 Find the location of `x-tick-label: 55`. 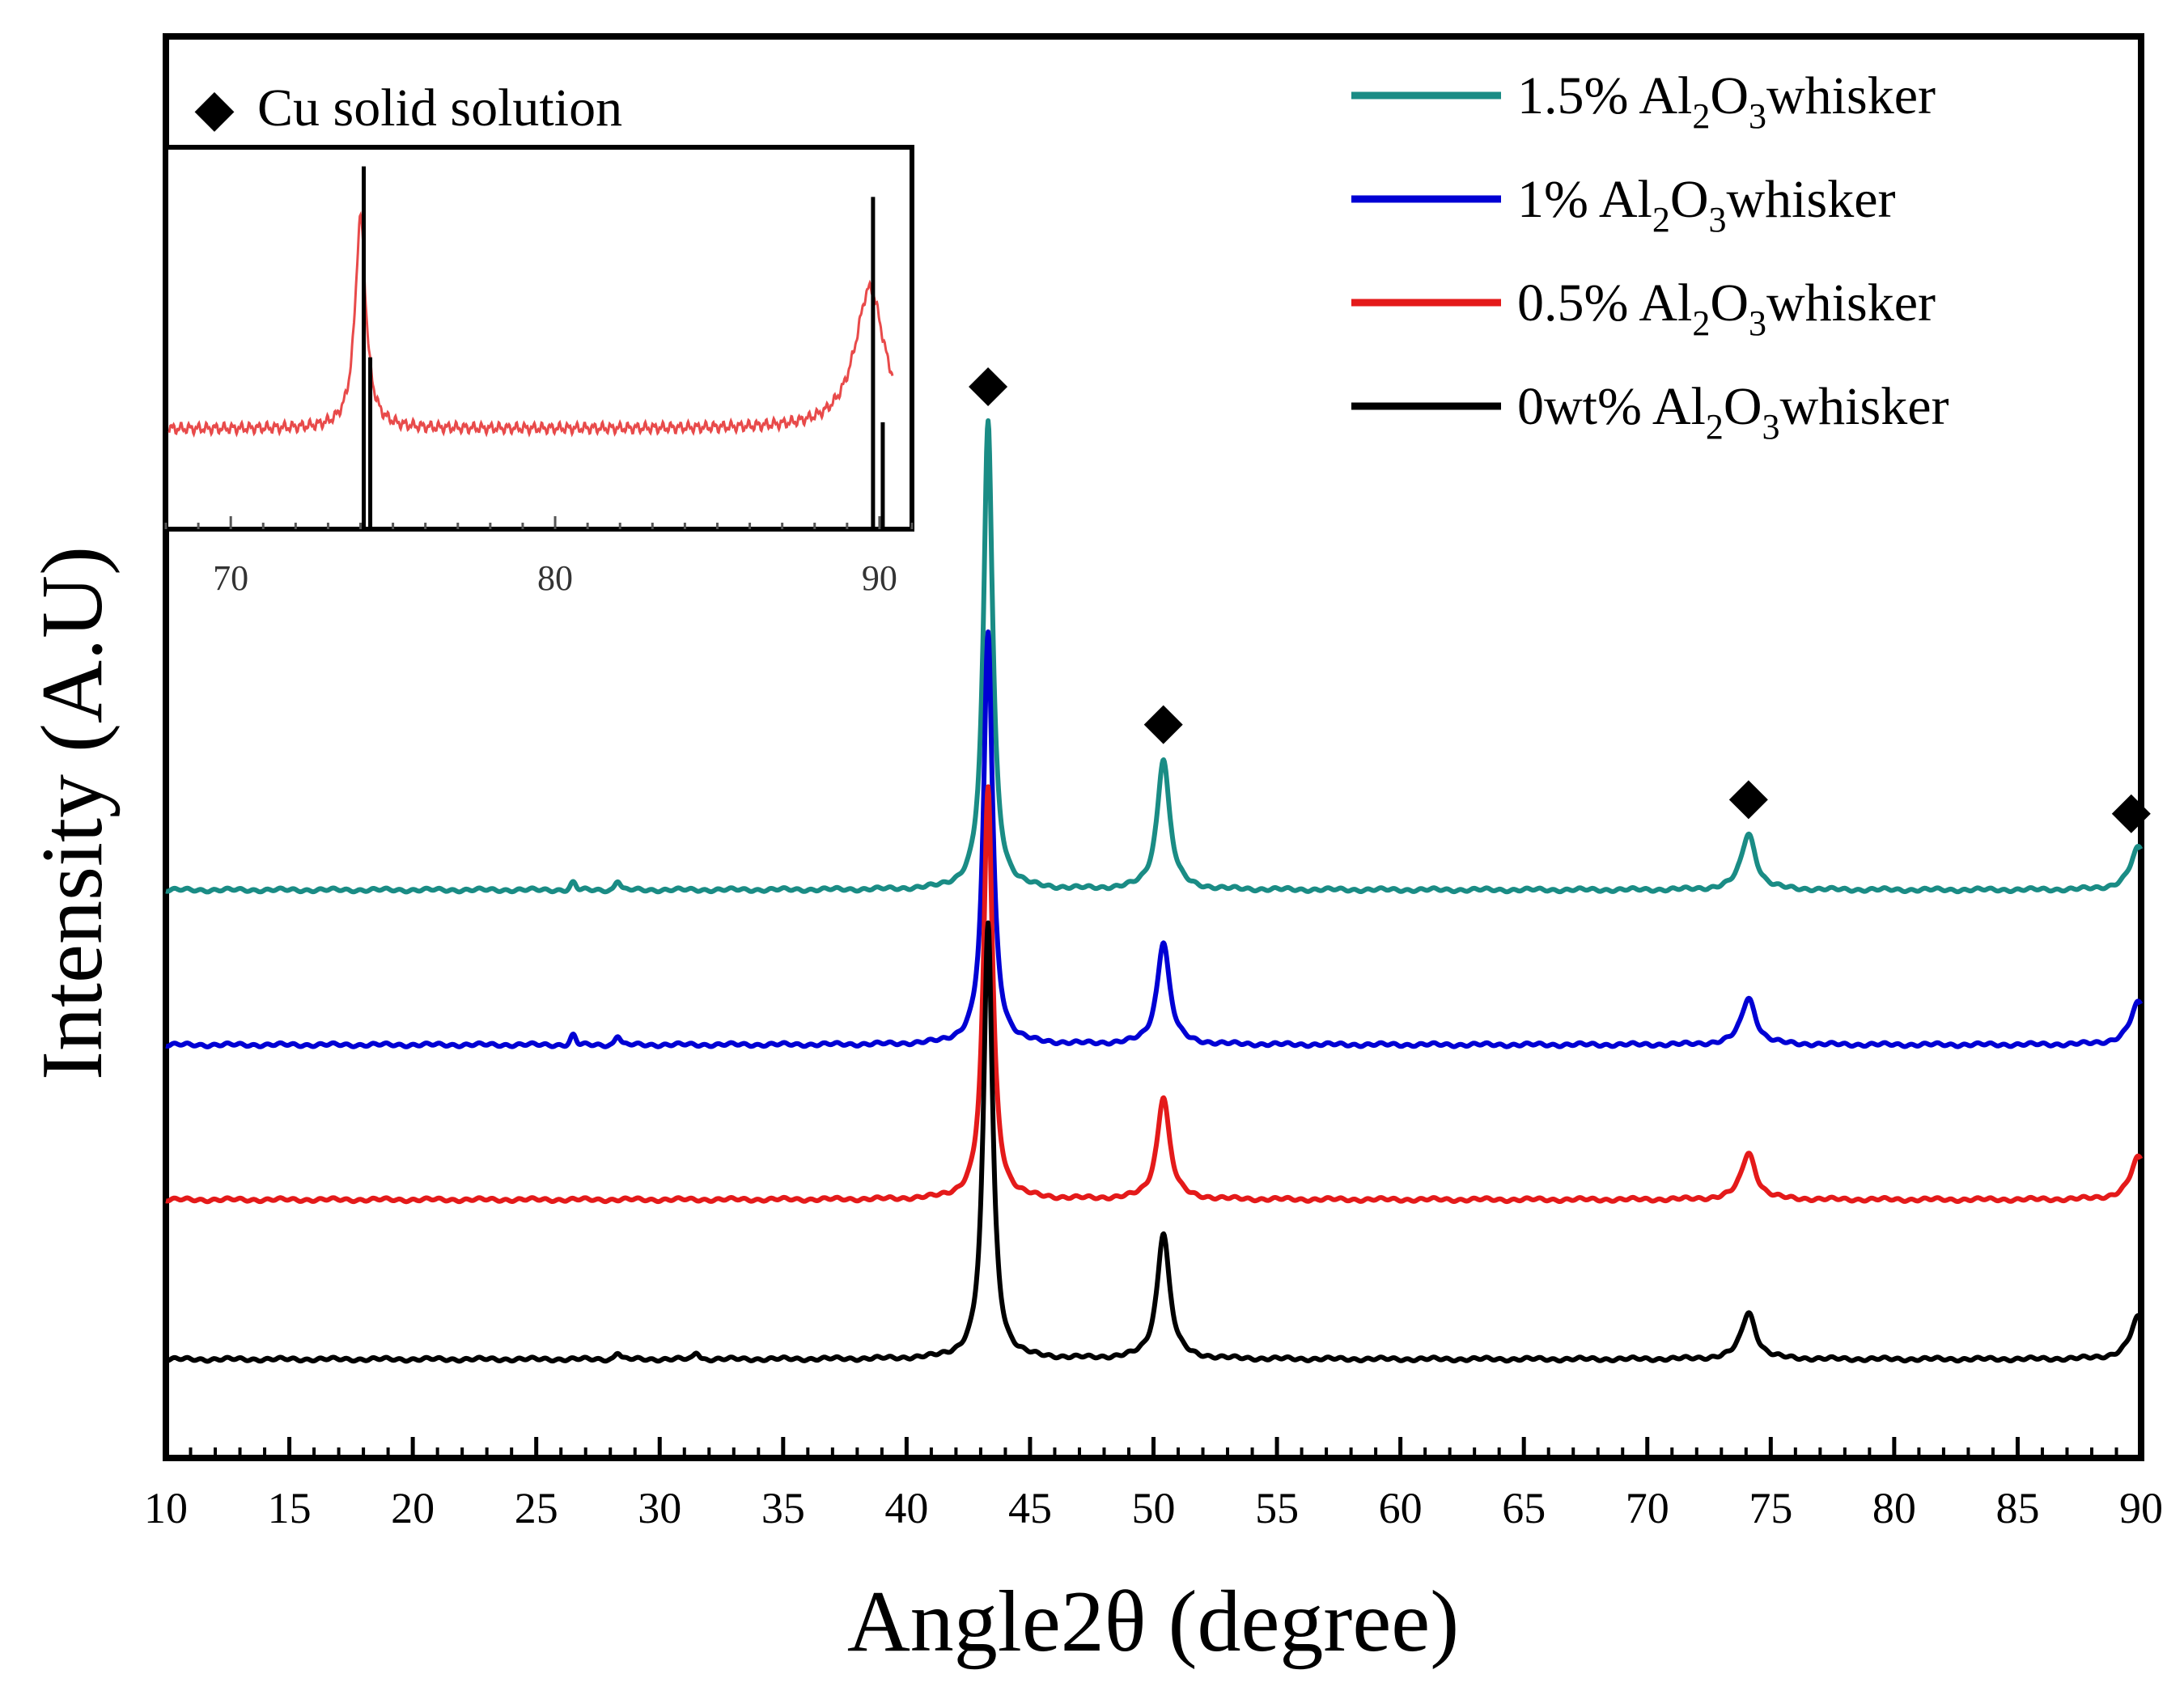

x-tick-label: 55 is located at coordinates (1277, 1508).